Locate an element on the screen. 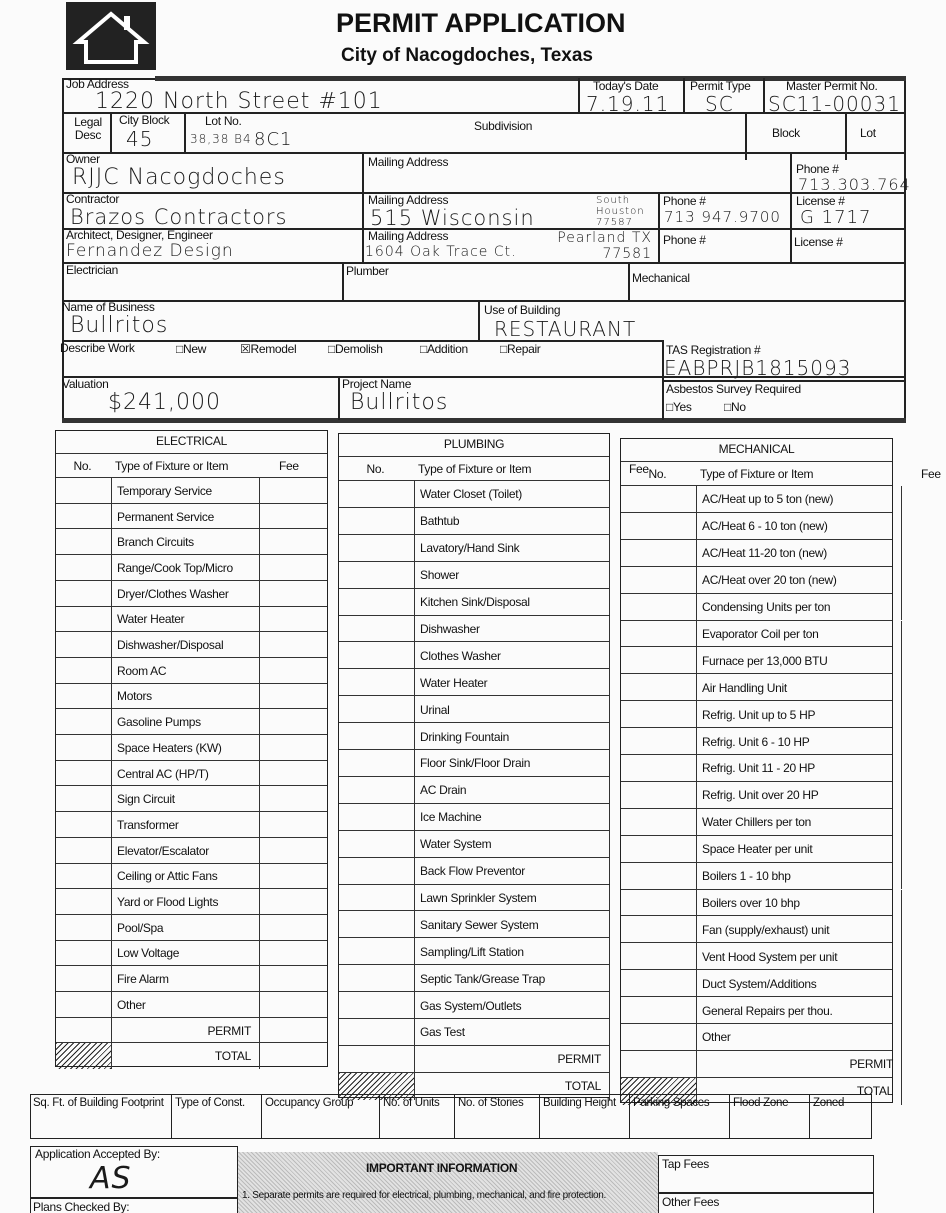  table-row: AC/Heat 11-20 ton (new) is located at coordinates (761, 552).